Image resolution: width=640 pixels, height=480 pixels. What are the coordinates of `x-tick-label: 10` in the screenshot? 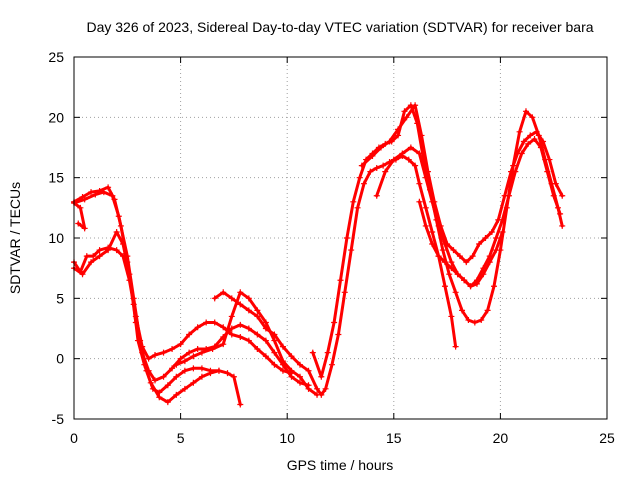 It's located at (287, 438).